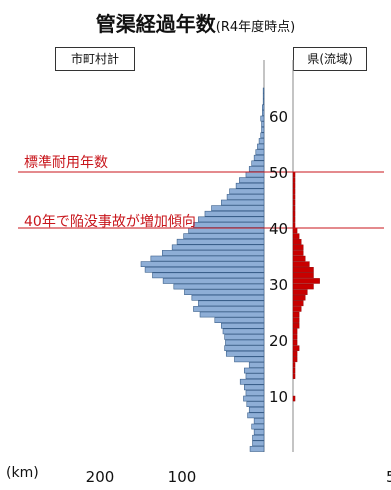 The width and height of the screenshot is (391, 490). I want to click on title-subtitle-text: (R4年度時点), so click(255, 27).